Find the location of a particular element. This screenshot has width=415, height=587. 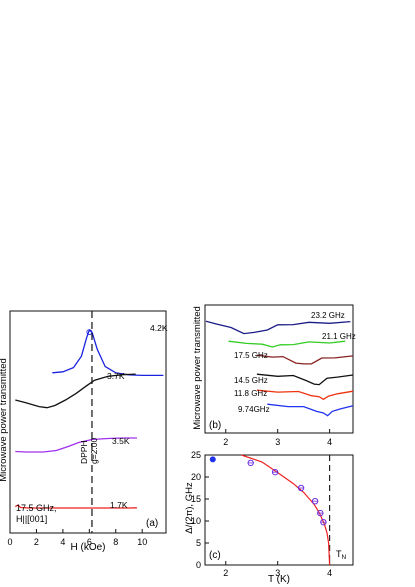

panel-a-xtick-label: 4 is located at coordinates (62, 542).